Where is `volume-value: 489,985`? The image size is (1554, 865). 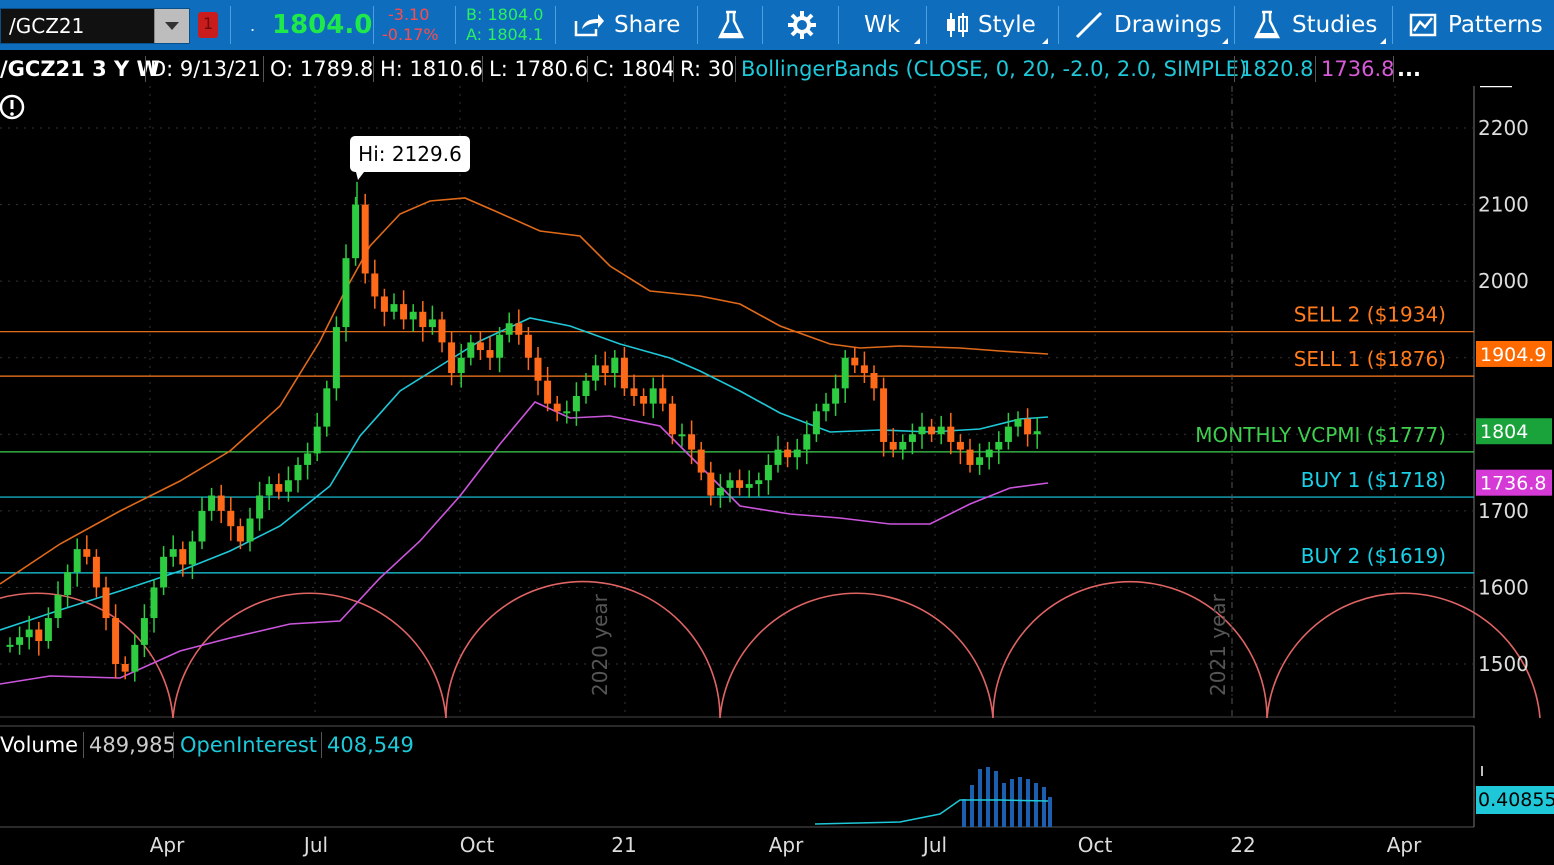
volume-value: 489,985 is located at coordinates (132, 745).